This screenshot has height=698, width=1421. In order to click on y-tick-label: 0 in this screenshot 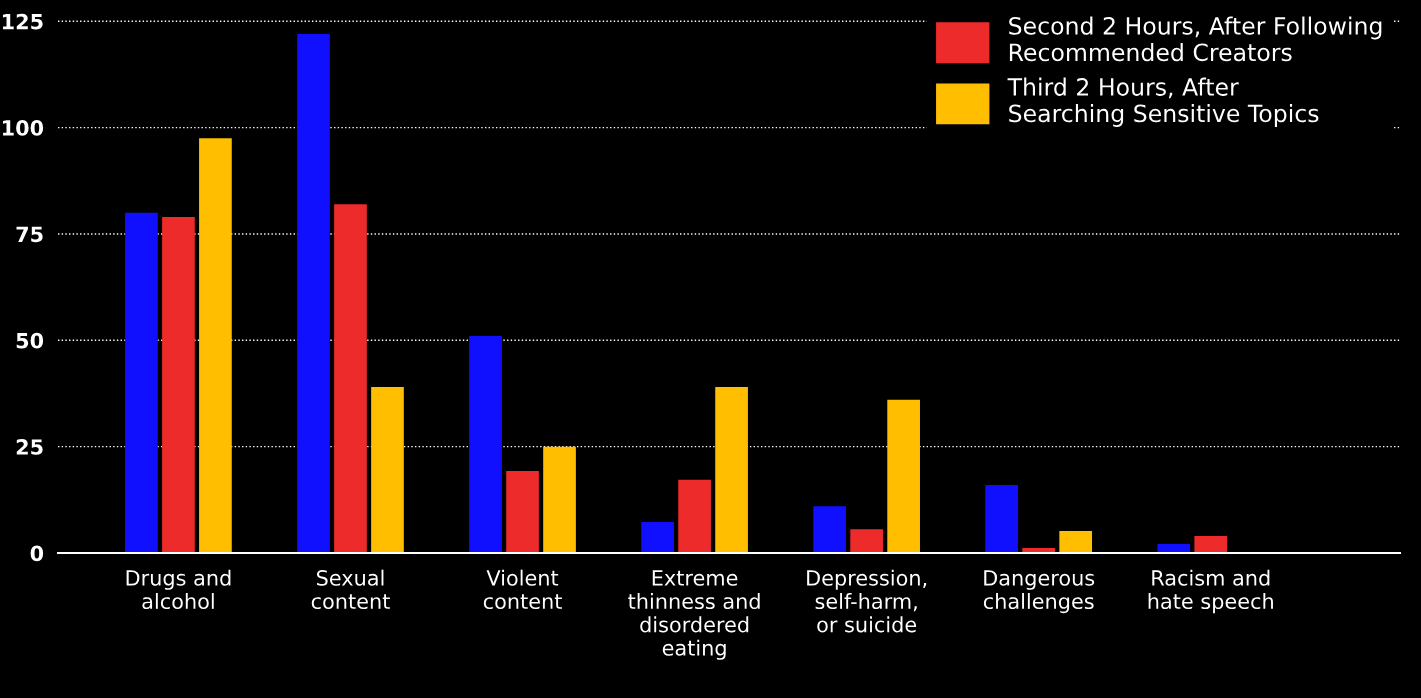, I will do `click(37, 553)`.